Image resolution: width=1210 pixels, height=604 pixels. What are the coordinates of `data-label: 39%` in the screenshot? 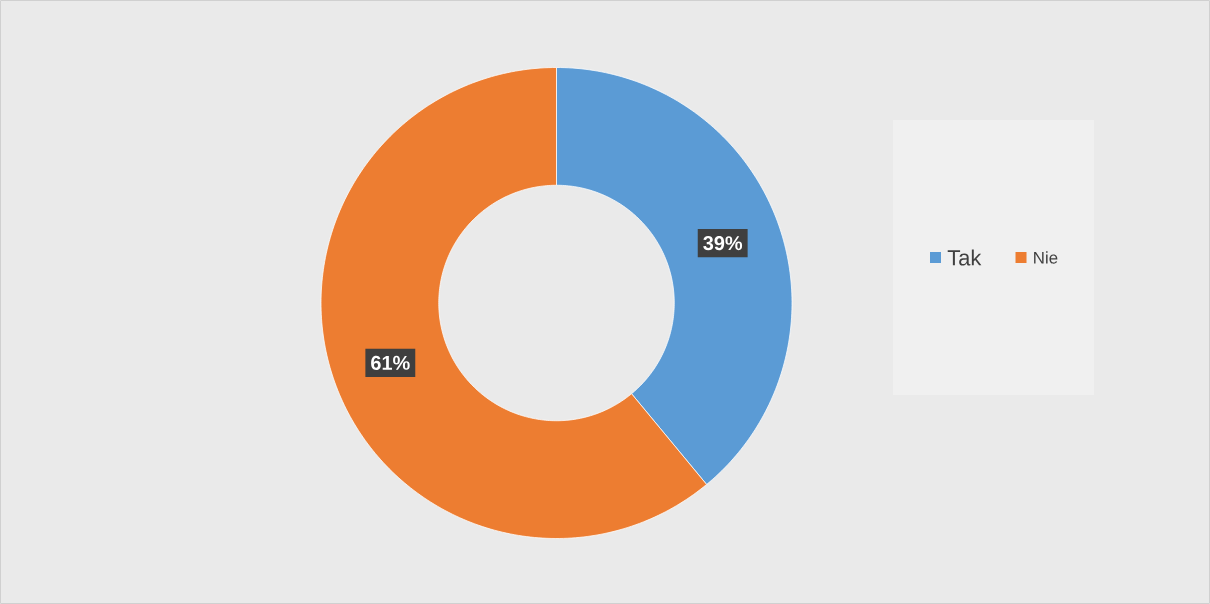 It's located at (723, 243).